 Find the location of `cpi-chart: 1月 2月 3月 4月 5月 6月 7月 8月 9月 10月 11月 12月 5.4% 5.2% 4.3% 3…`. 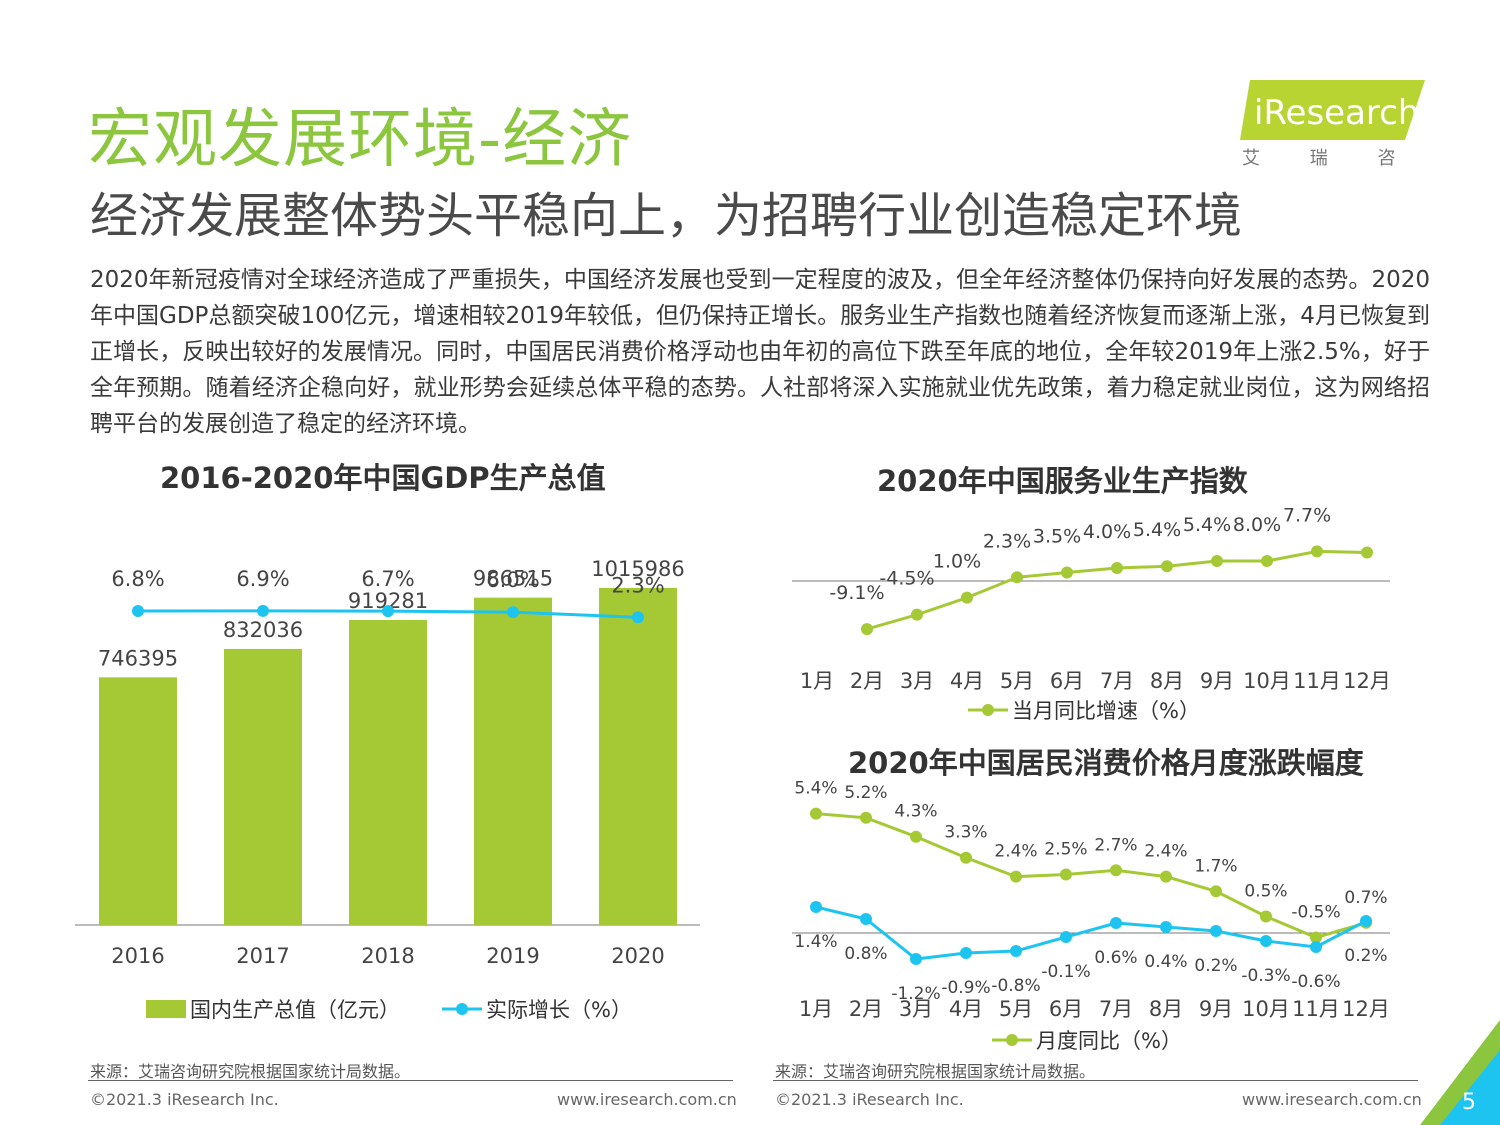

cpi-chart: 1月 2月 3月 4月 5月 6月 7月 8月 9月 10月 11月 12月 5.4% 5.2% 4.3% 3… is located at coordinates (1091, 916).